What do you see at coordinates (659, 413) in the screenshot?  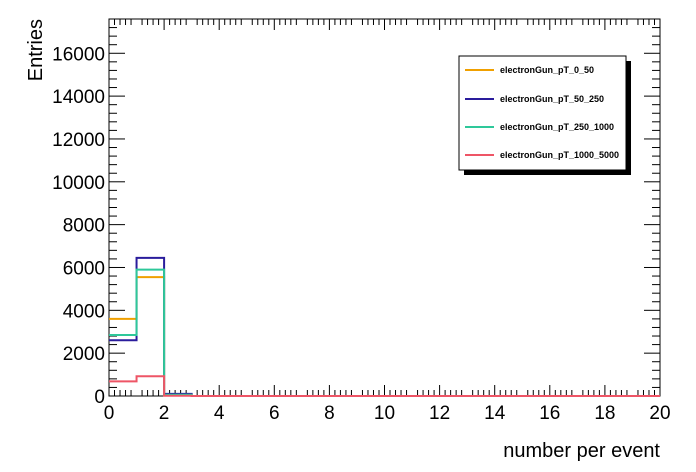 I see `x-tick-label: 20` at bounding box center [659, 413].